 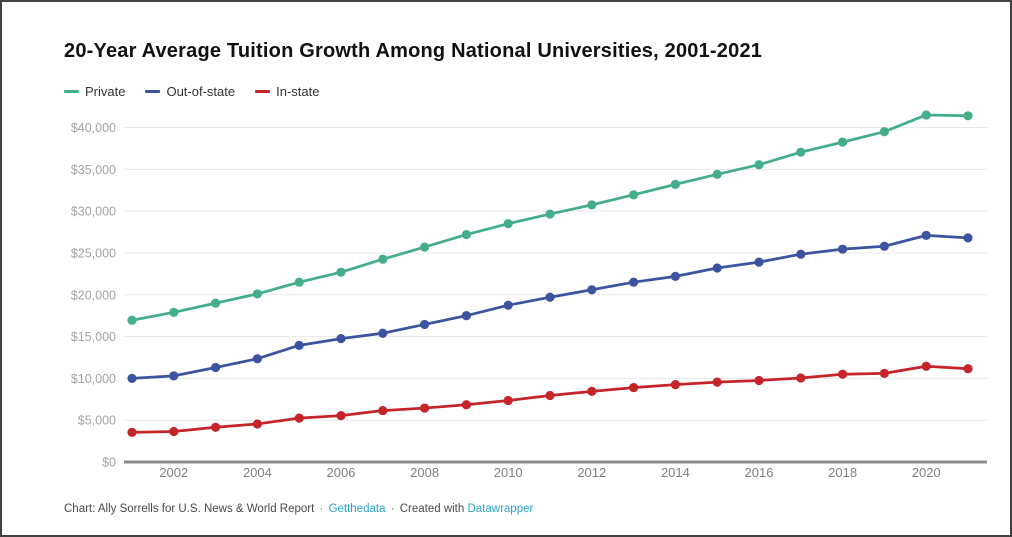 I want to click on x-tick-label: 2004, so click(x=257, y=472).